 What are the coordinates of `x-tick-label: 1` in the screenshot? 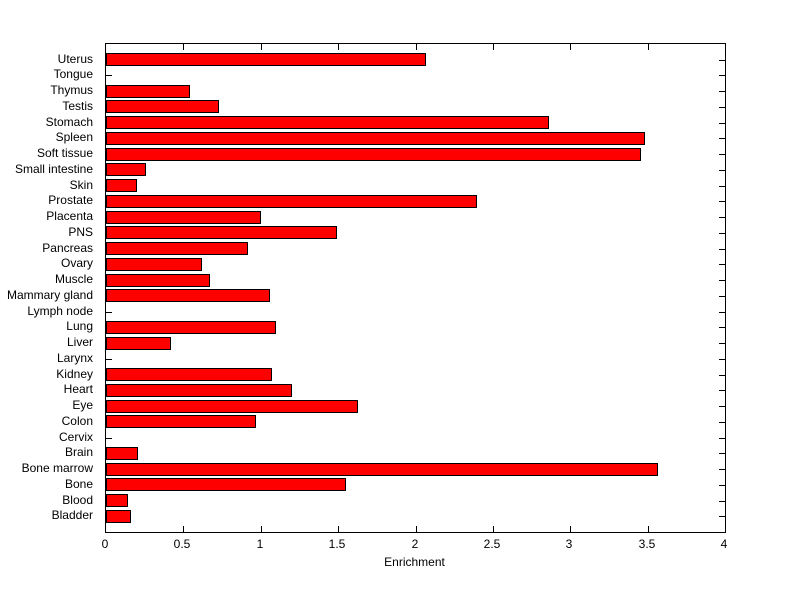 It's located at (260, 544).